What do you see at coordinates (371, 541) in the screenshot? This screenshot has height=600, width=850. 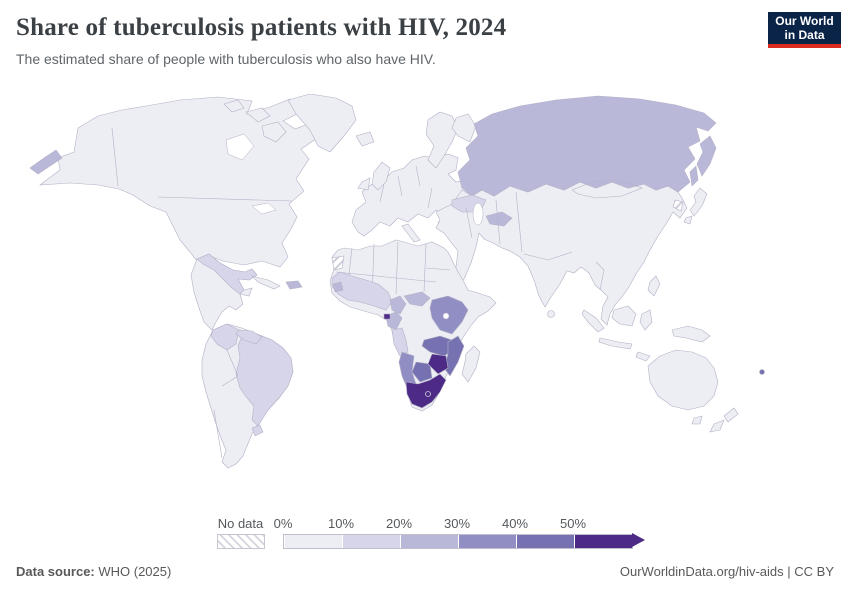 I see `legend-bin-10-20%` at bounding box center [371, 541].